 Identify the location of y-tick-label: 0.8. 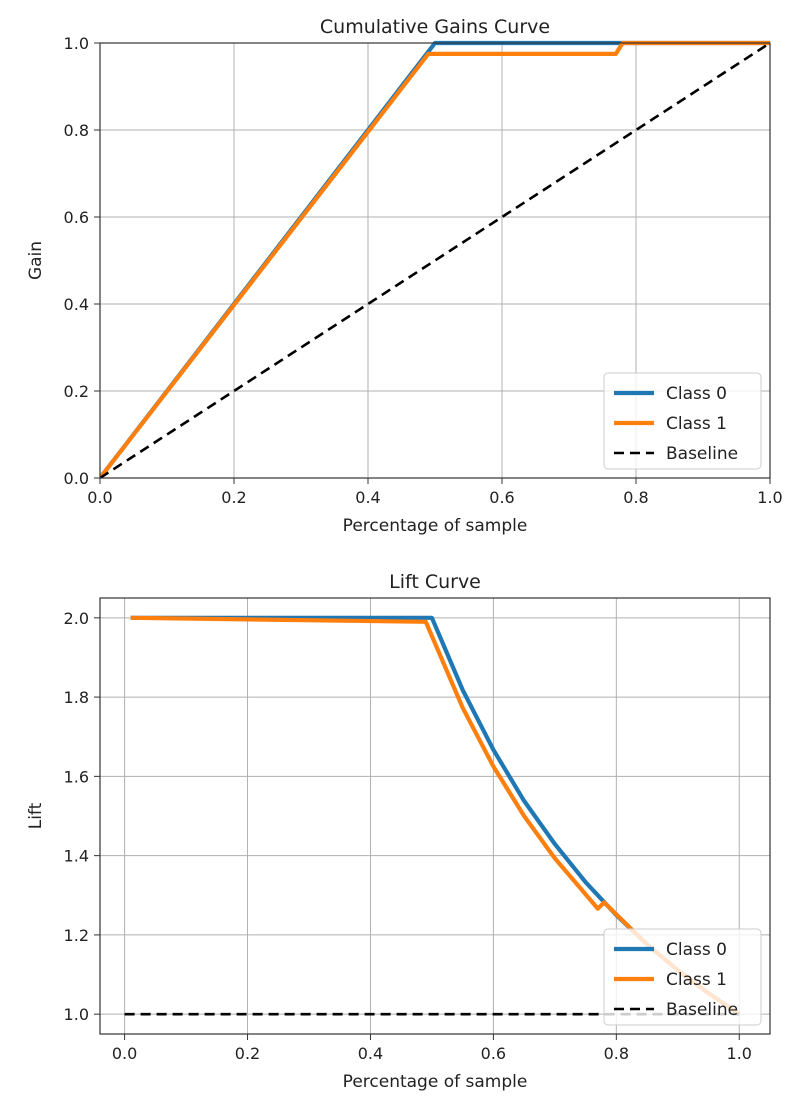
(76, 130).